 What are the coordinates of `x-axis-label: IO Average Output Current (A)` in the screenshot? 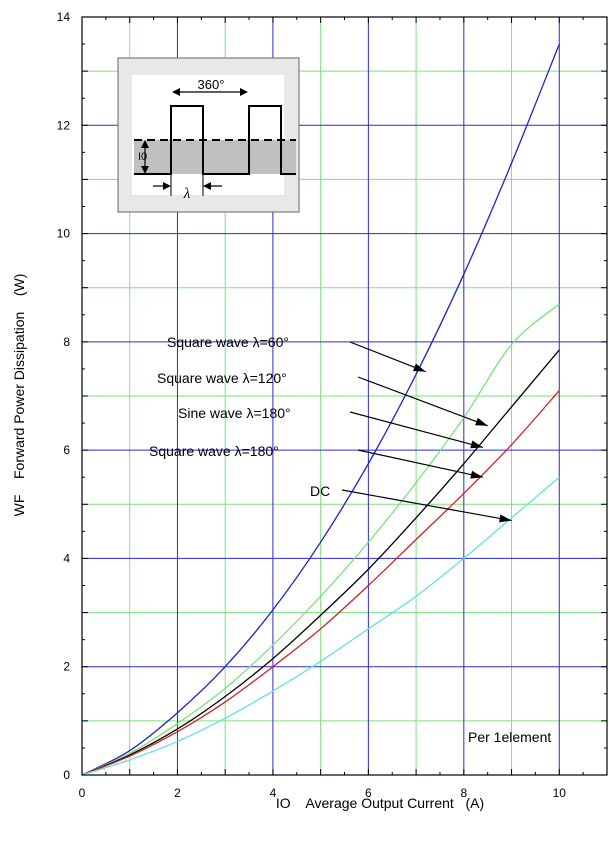 It's located at (380, 803).